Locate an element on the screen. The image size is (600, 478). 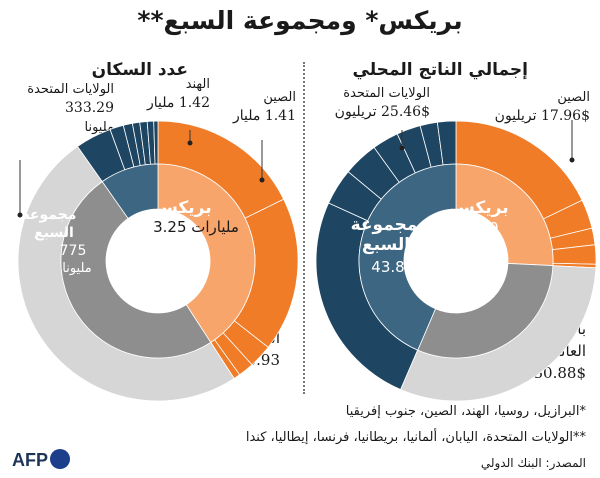
afp-logo: AFP is located at coordinates (41, 460).